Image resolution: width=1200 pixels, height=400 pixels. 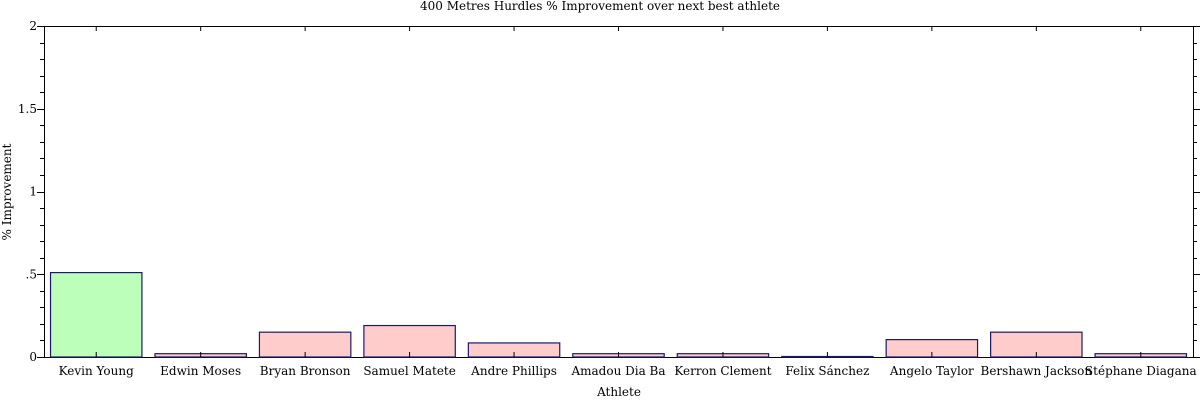 I want to click on x-tick-label: Angelo Taylor, so click(x=931, y=371).